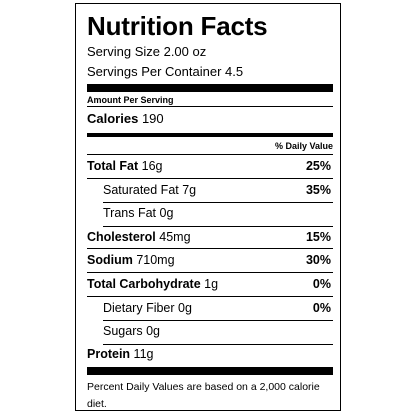  I want to click on protein-value: 11g, so click(143, 353).